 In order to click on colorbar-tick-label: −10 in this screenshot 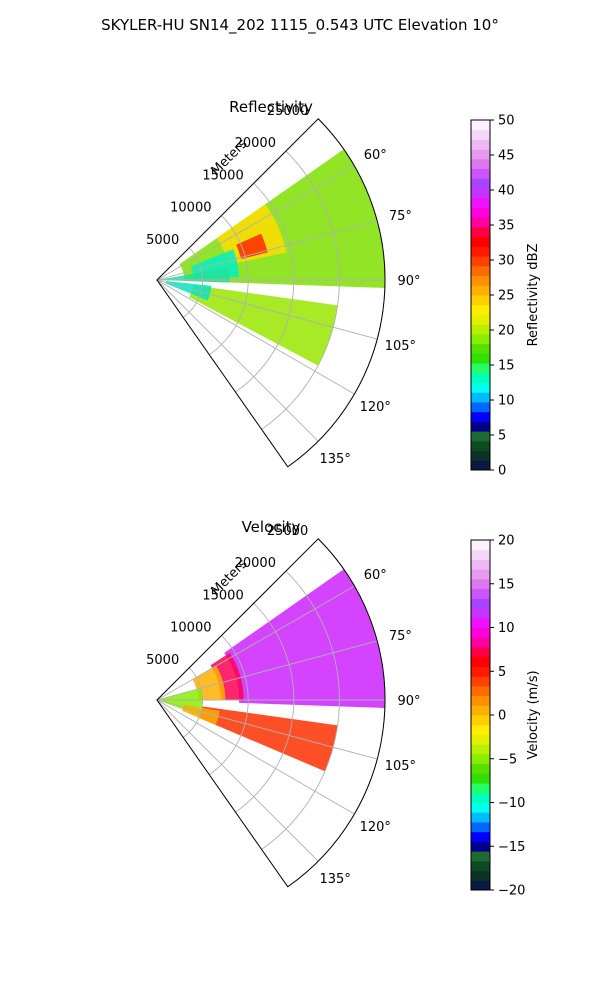, I will do `click(511, 803)`.